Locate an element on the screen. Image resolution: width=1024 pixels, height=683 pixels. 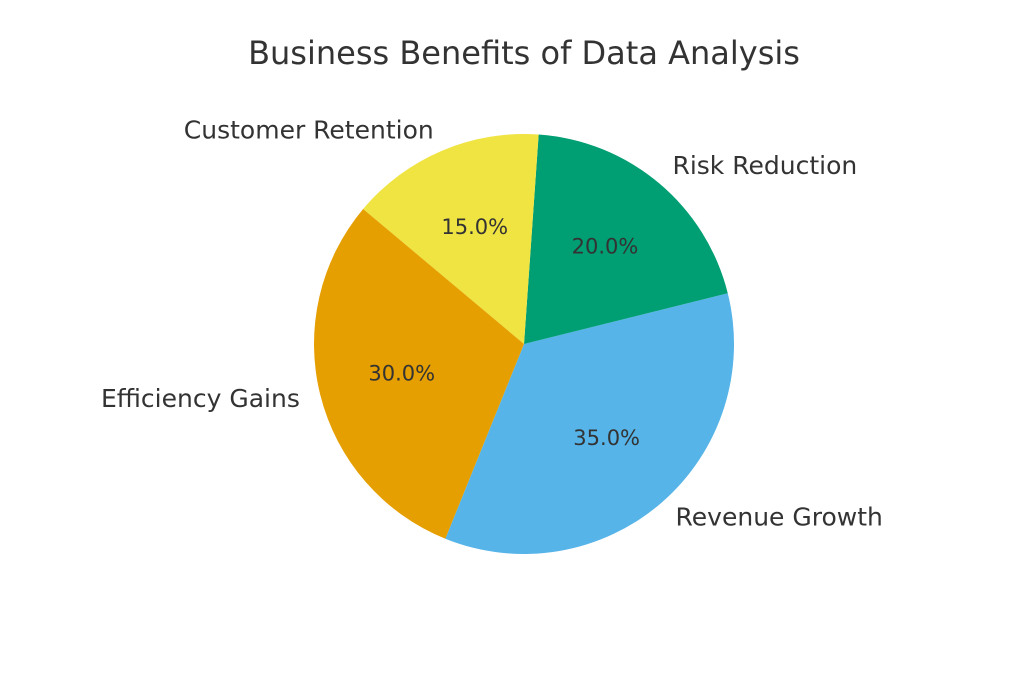
slice-label: Risk Reduction is located at coordinates (764, 165).